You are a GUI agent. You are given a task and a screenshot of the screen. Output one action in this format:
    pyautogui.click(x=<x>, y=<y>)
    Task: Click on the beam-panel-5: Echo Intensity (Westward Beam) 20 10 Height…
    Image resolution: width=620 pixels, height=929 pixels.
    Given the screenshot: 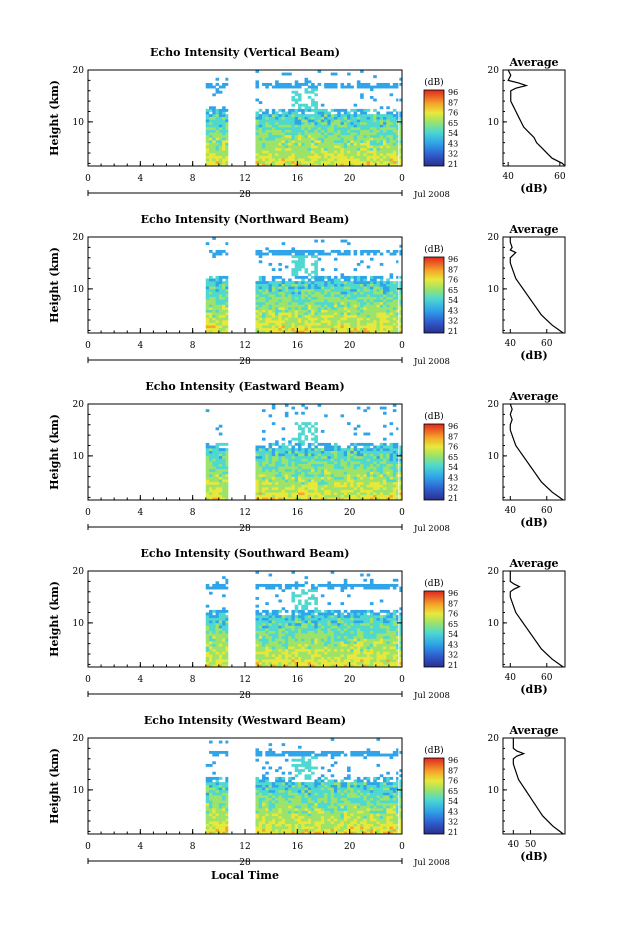 What is the action you would take?
    pyautogui.click(x=307, y=791)
    